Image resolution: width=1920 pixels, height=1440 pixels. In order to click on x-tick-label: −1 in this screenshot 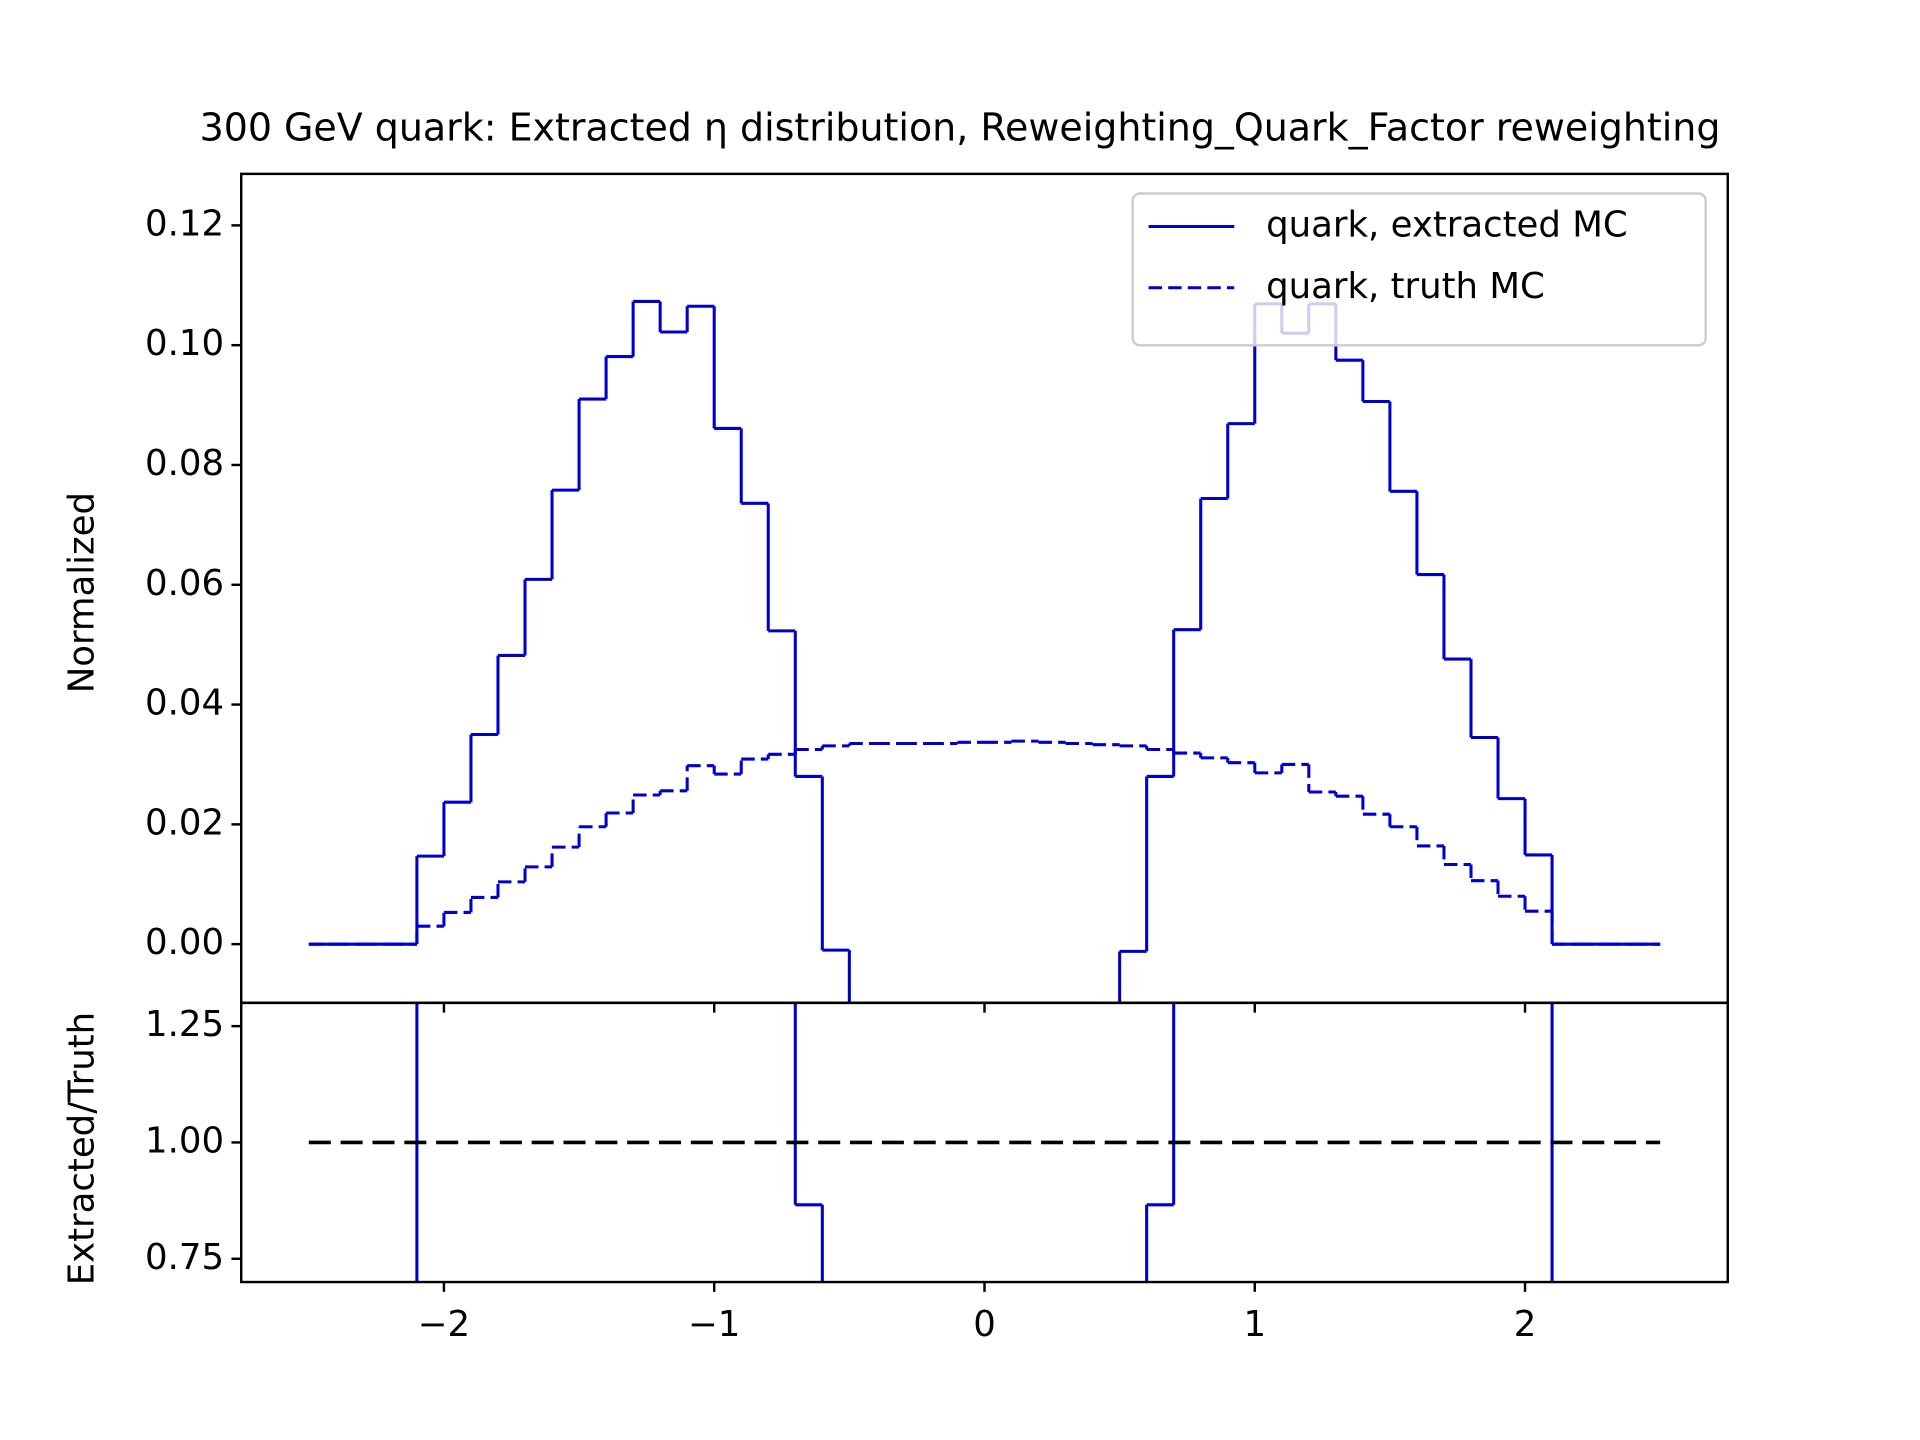, I will do `click(714, 1324)`.